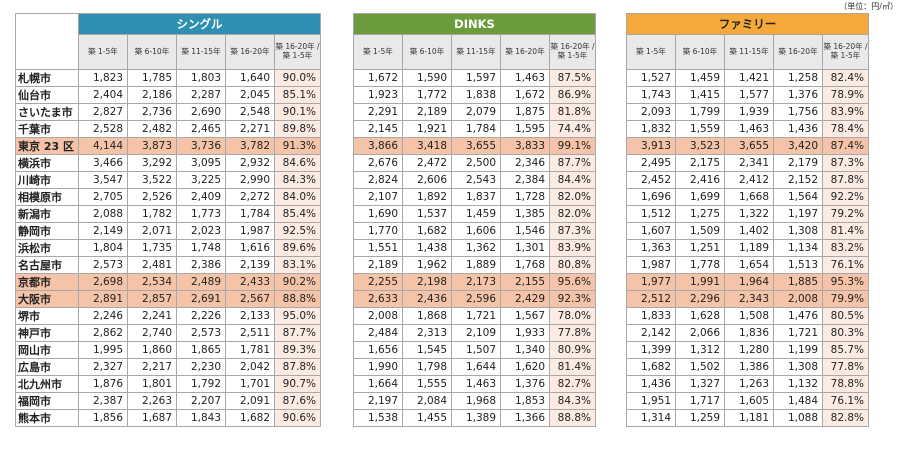  I want to click on ratio-cell: 82.0%, so click(572, 214).